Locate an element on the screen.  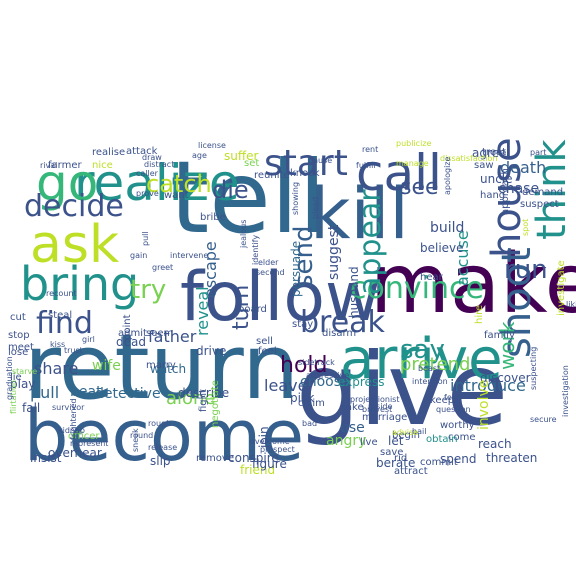
word-let: let is located at coordinates (396, 441).